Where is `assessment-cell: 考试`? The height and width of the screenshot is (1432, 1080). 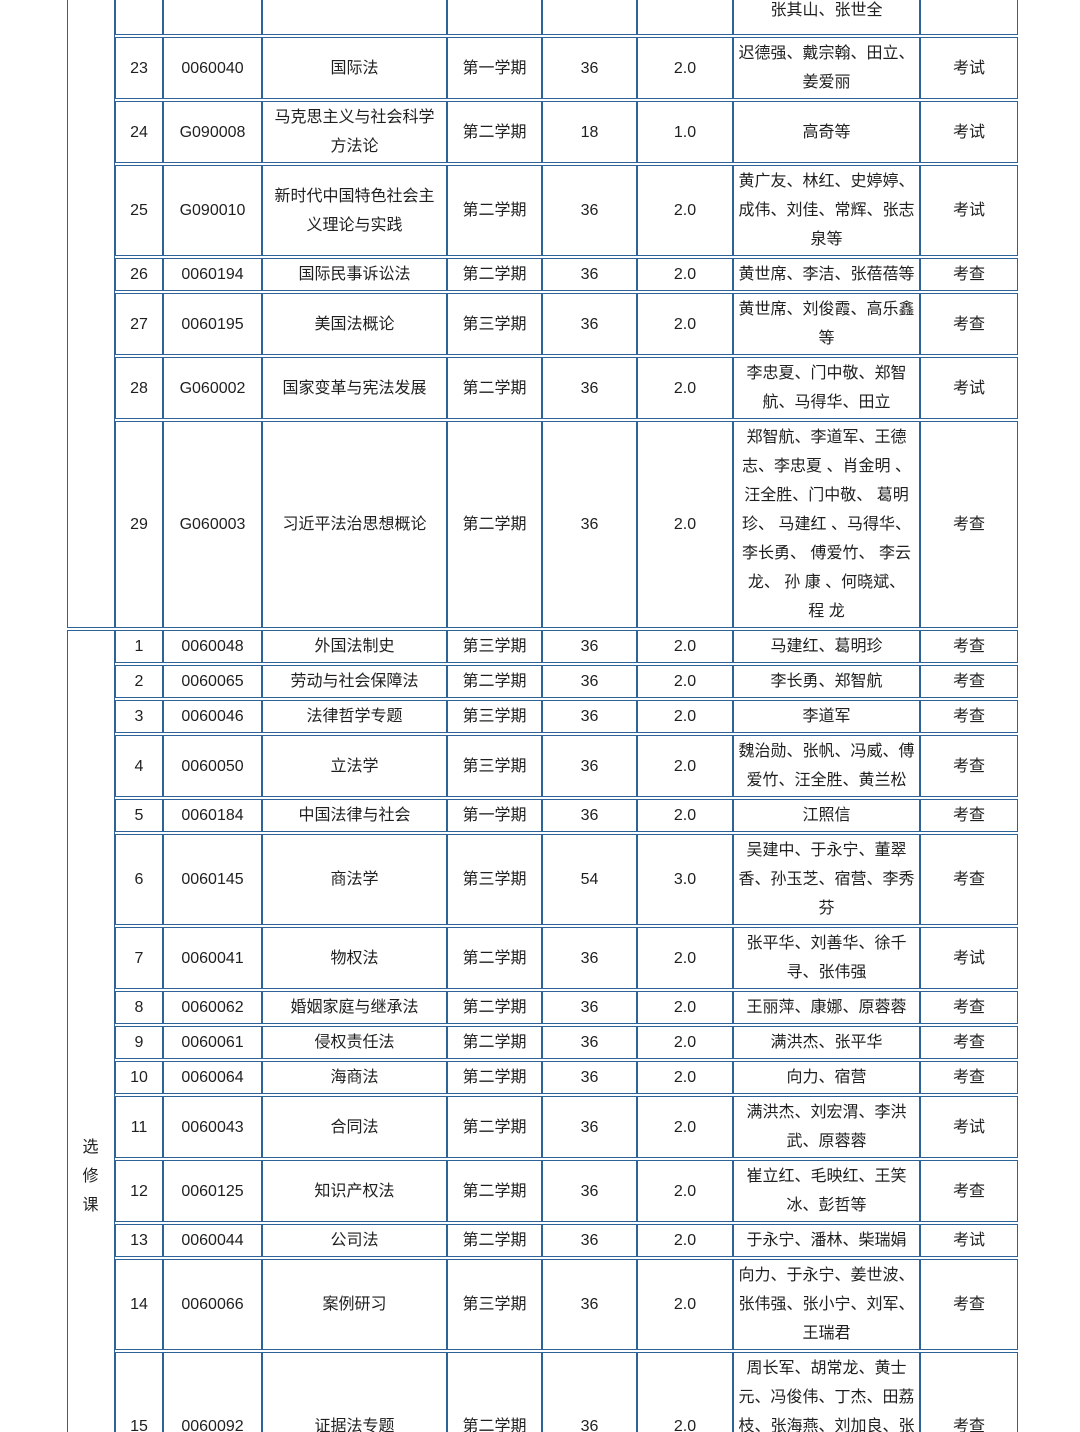
assessment-cell: 考试 is located at coordinates (969, 1127).